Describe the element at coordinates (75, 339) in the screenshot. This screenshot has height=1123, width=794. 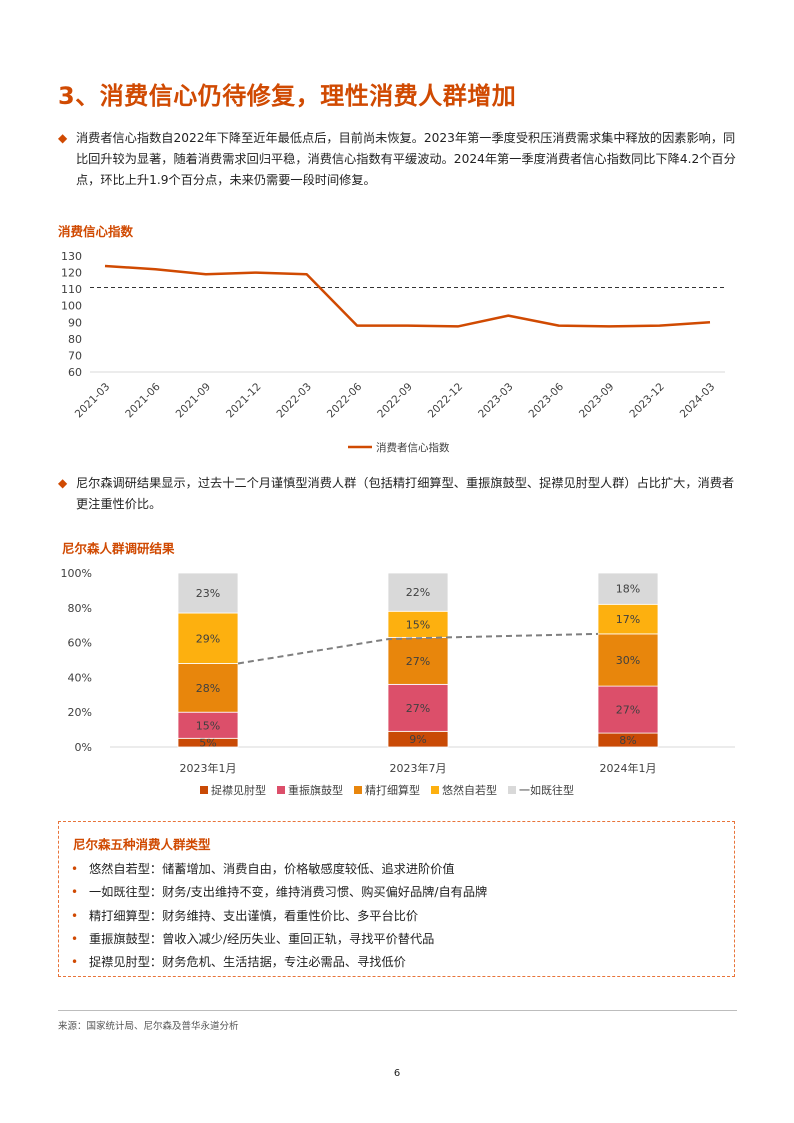
I see `y-tick-label: 80` at that location.